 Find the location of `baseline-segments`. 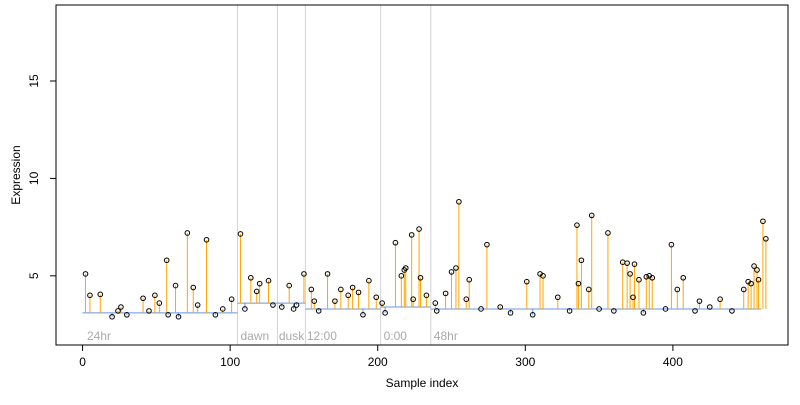

baseline-segments is located at coordinates (422, 308).